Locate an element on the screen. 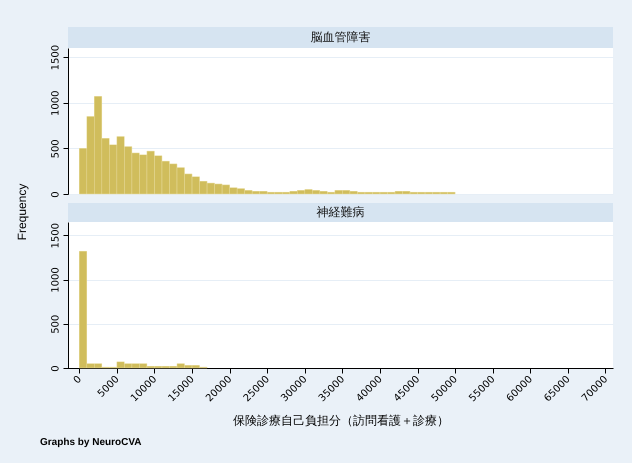  chart-title: 脳血管障害 is located at coordinates (340, 37).